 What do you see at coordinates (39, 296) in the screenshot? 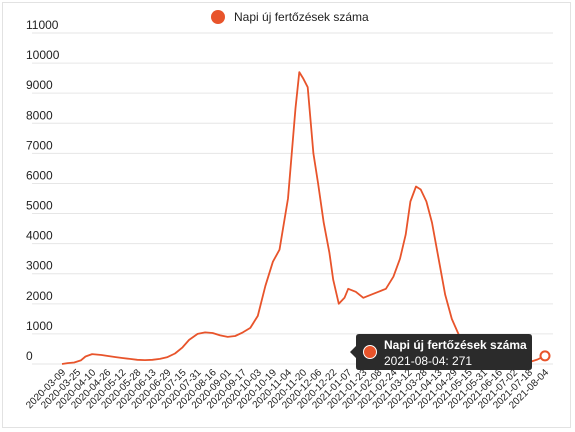
I see `y-tick-label: 2000` at bounding box center [39, 296].